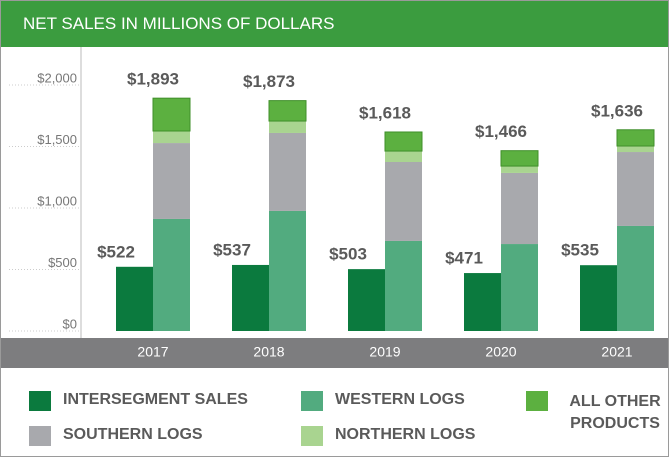  What do you see at coordinates (57, 139) in the screenshot?
I see `y-tick-label: $1,500` at bounding box center [57, 139].